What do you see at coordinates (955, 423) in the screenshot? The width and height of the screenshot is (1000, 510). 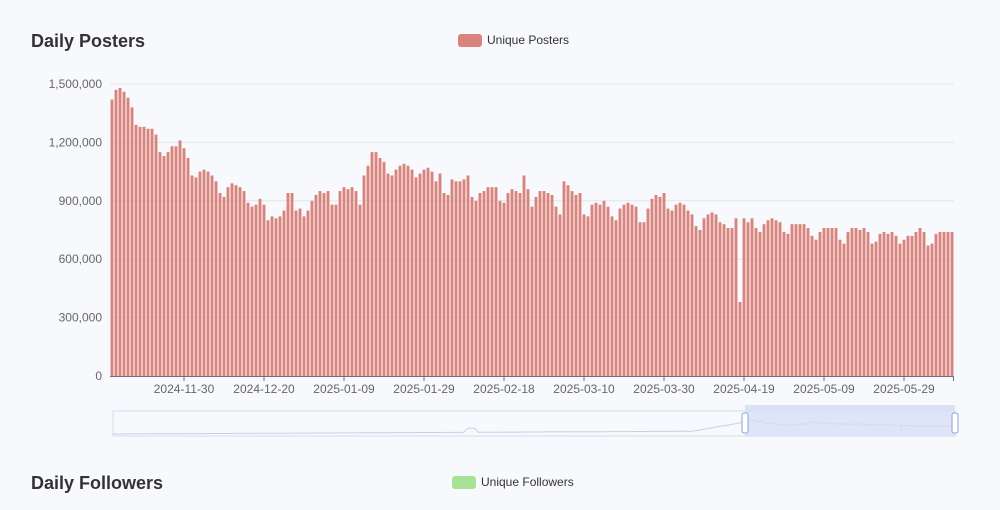 I see `zoom-right-handle` at bounding box center [955, 423].